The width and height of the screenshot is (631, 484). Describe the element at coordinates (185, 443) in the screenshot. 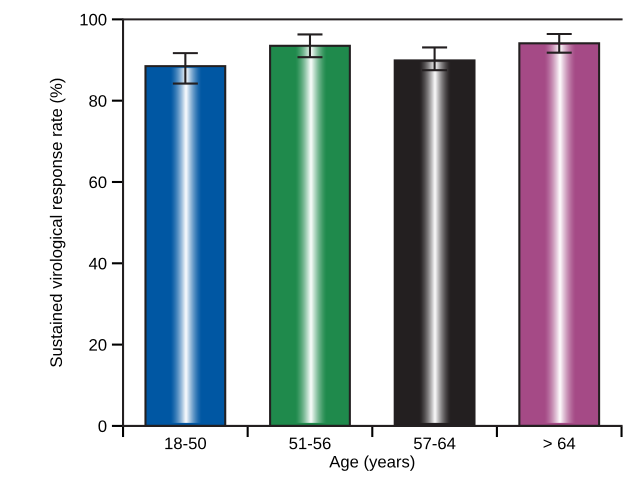

I see `x-tick-label: 18-50` at that location.